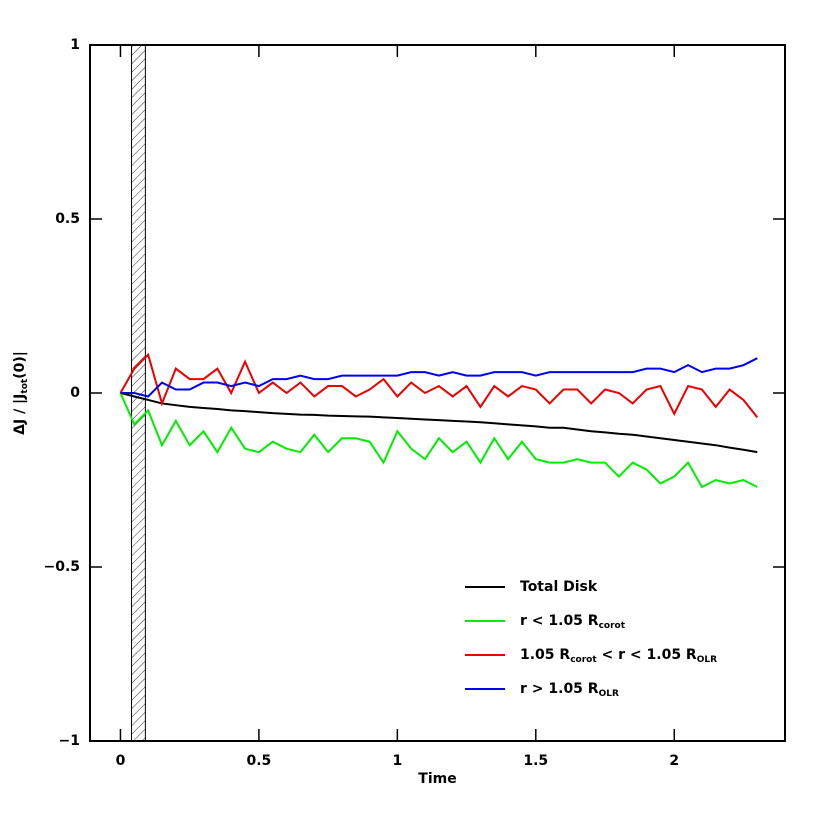  Describe the element at coordinates (258, 761) in the screenshot. I see `x-tick-label: 0.5` at that location.